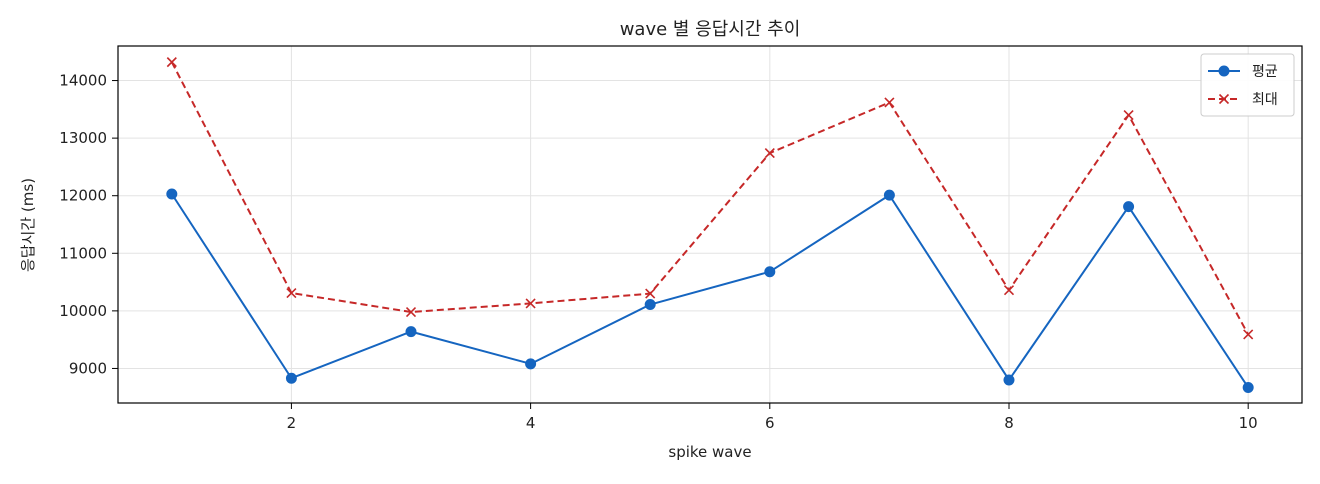 This screenshot has width=1320, height=484. I want to click on x-axis-label: spike wave, so click(709, 452).